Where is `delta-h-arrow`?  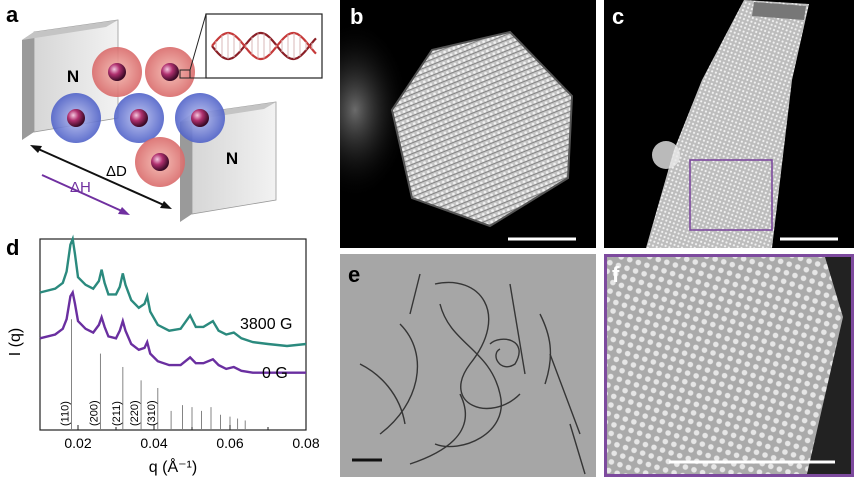 delta-h-arrow is located at coordinates (83, 193).